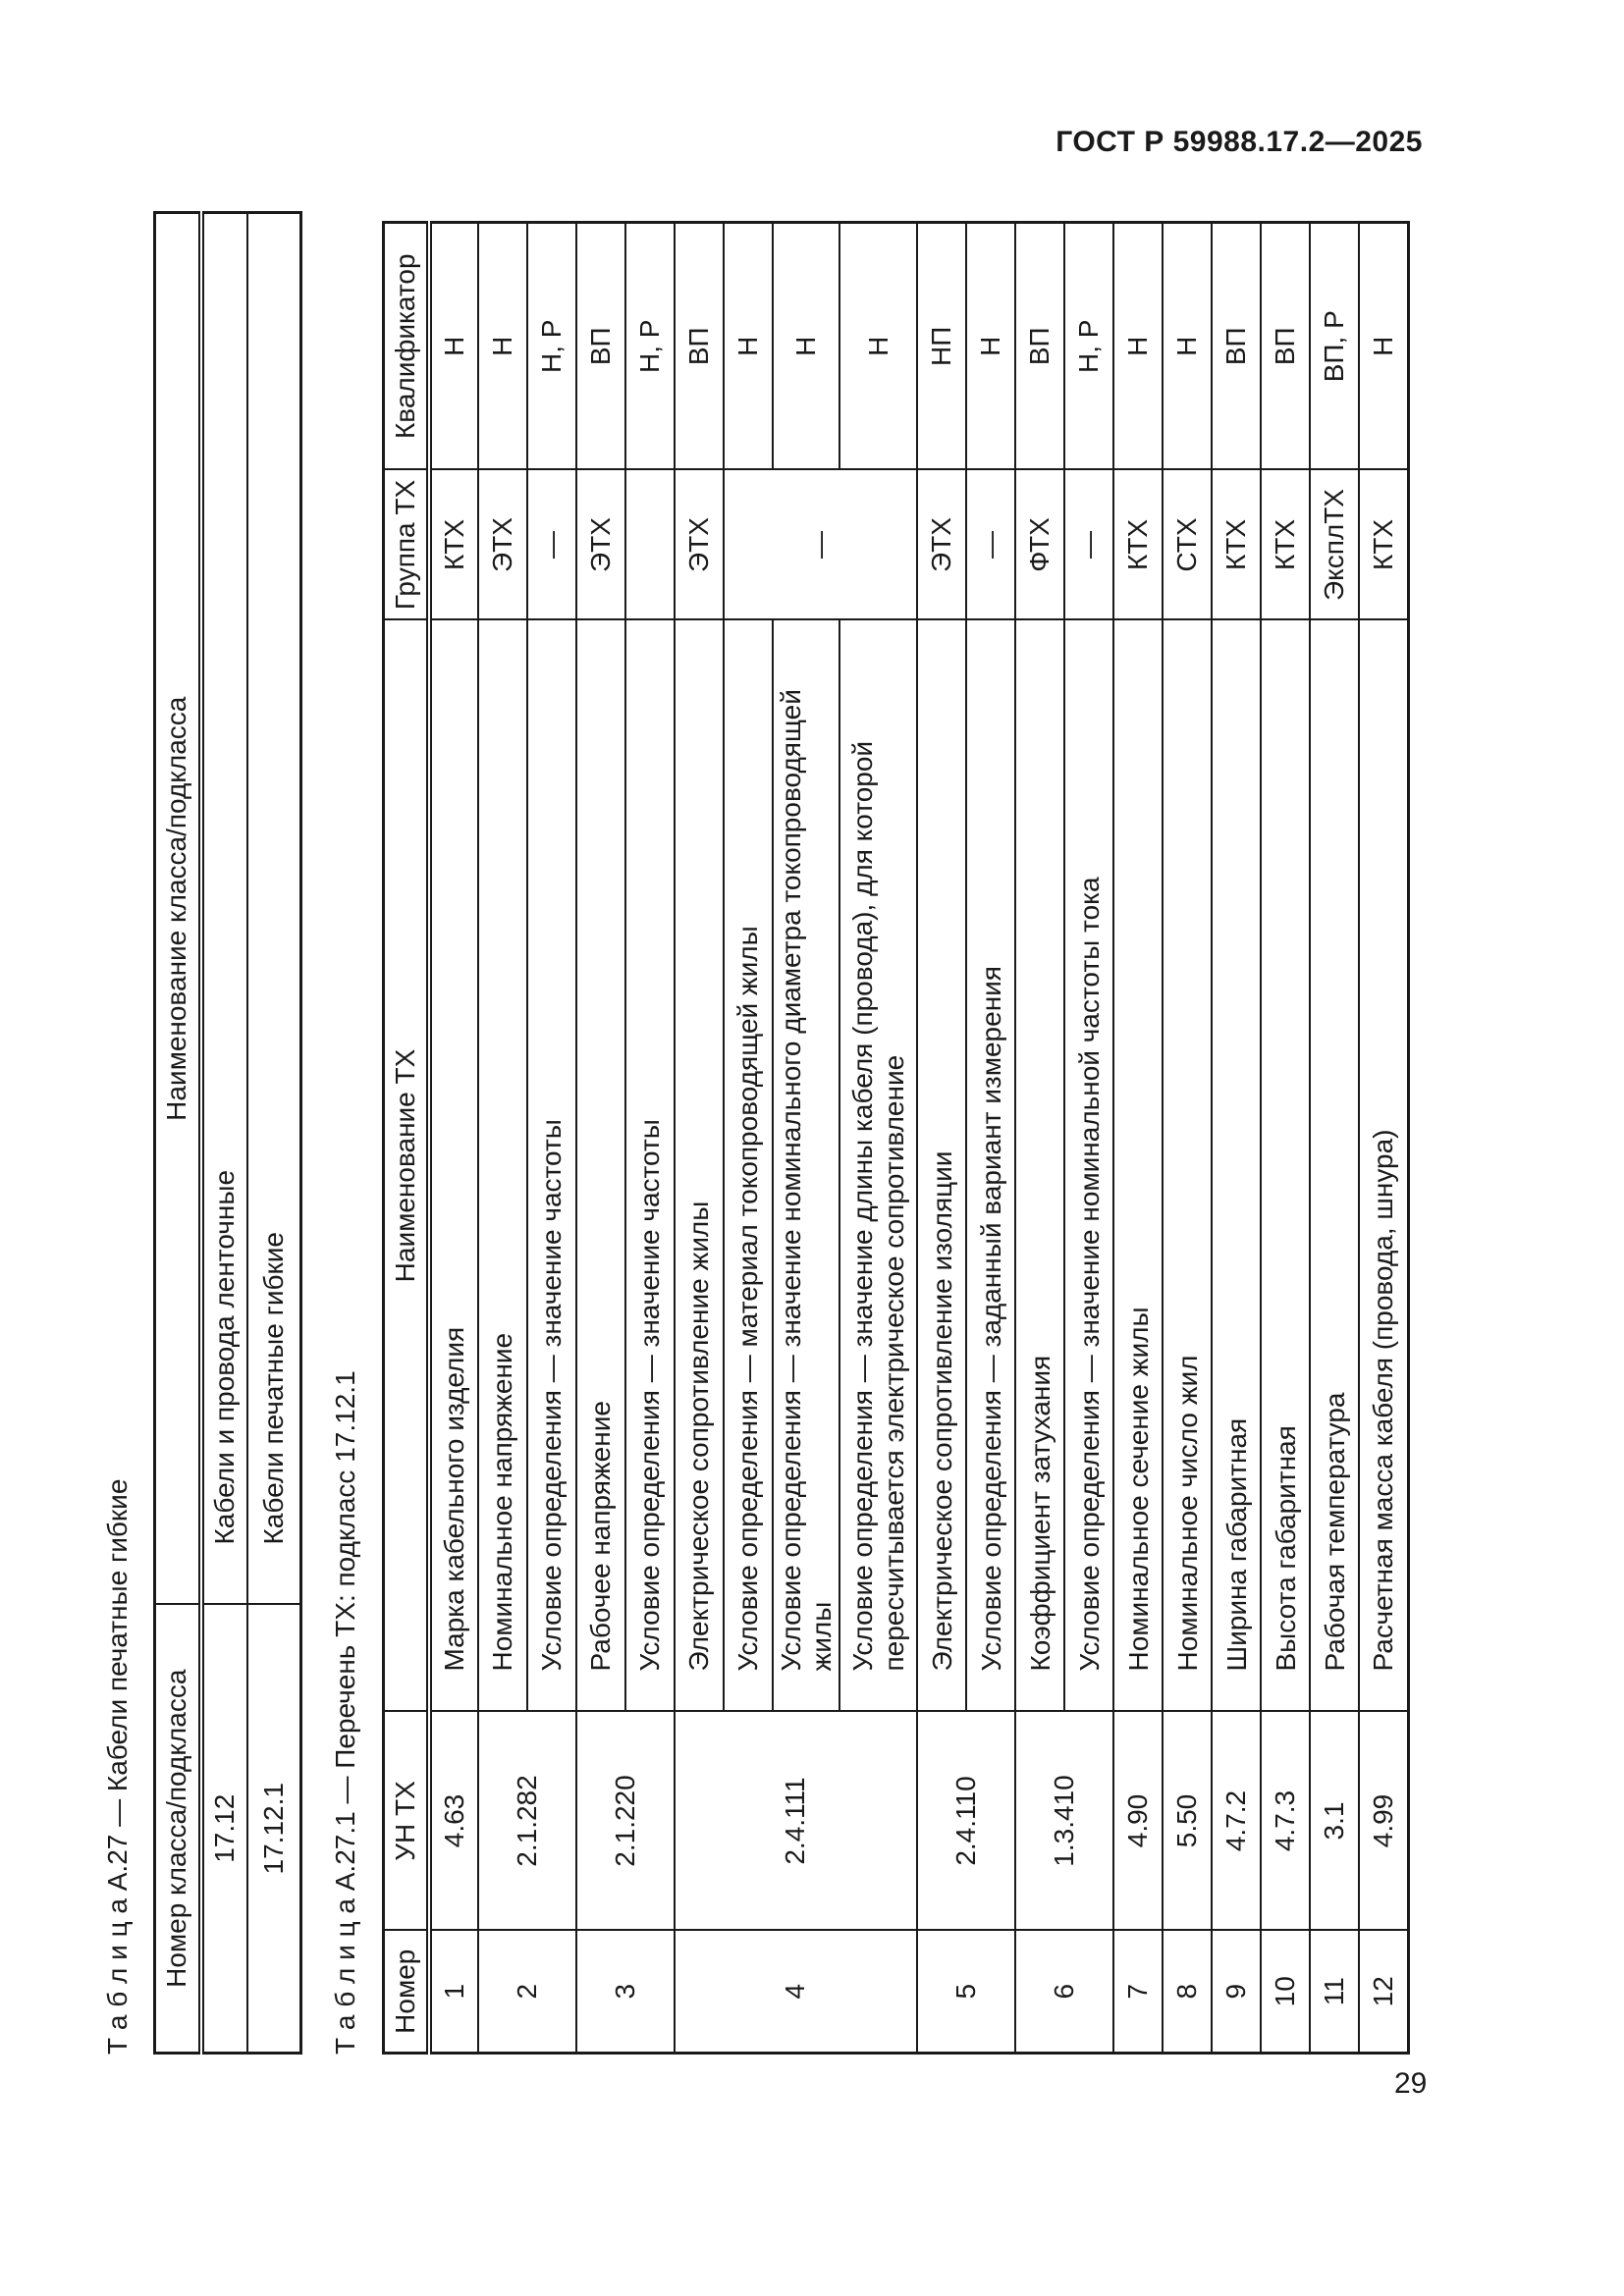 This screenshot has height=2296, width=1624. Describe the element at coordinates (1040, 1165) in the screenshot. I see `tx-name-cell: Коэффициент затухания` at that location.